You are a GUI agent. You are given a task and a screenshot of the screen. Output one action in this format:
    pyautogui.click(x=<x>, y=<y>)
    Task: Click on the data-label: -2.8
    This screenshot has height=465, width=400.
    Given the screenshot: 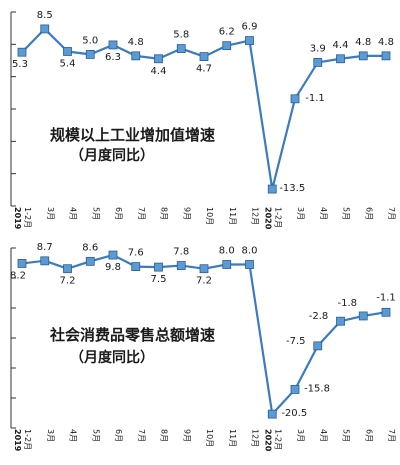 What is the action you would take?
    pyautogui.click(x=319, y=316)
    